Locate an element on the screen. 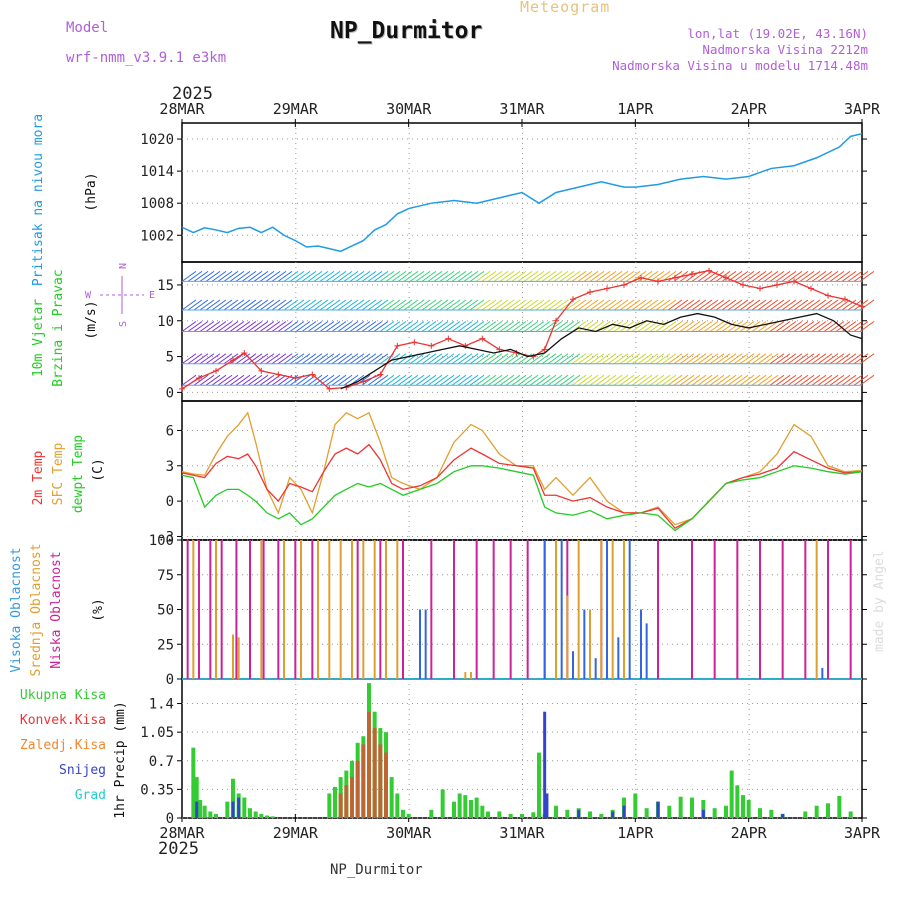 The height and width of the screenshot is (900, 900). cloud-ylabel: Visoka Oblacnost is located at coordinates (16, 609).